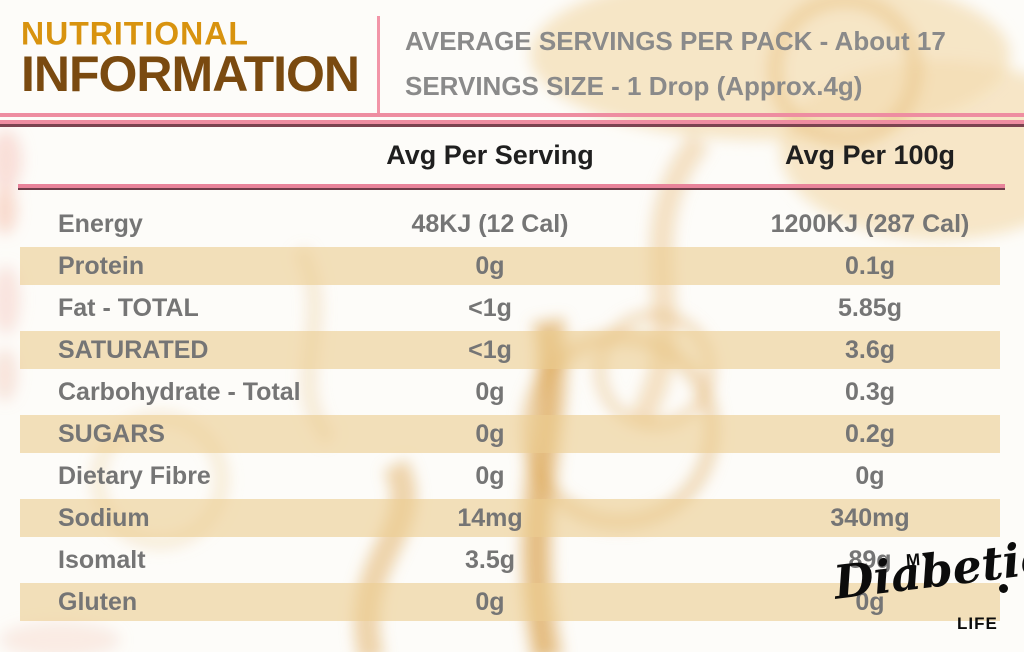  Describe the element at coordinates (490, 155) in the screenshot. I see `column-header-per-serving: Avg Per Serving` at that location.